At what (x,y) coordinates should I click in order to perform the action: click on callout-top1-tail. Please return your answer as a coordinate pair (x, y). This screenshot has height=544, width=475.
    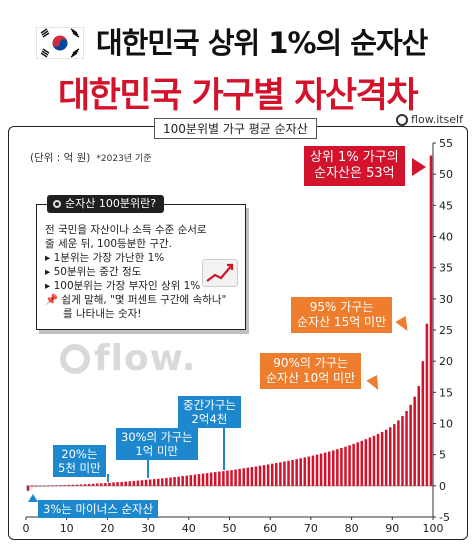
    Looking at the image, I should click on (419, 167).